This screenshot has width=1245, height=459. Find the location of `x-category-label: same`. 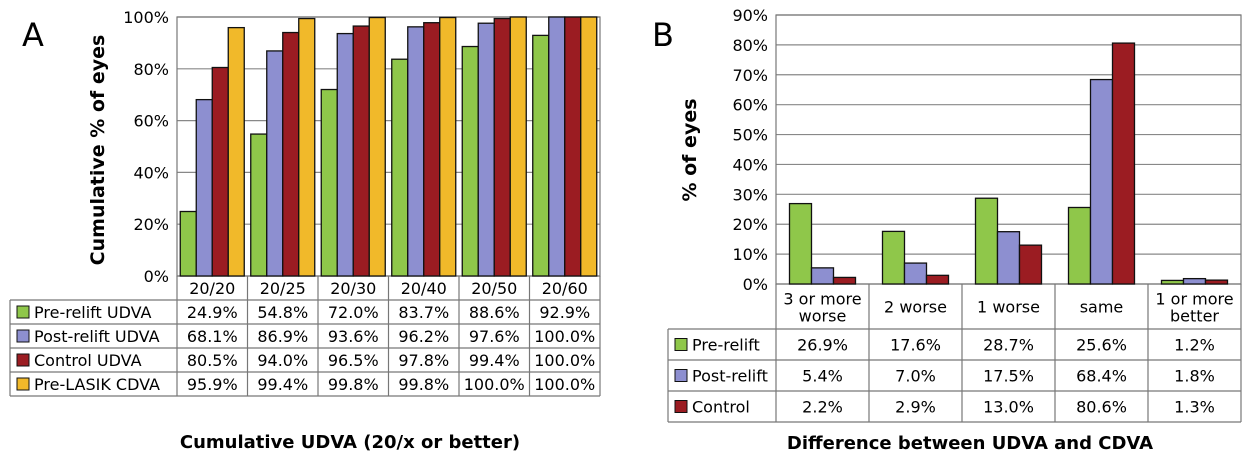

x-category-label: same is located at coordinates (1102, 307).